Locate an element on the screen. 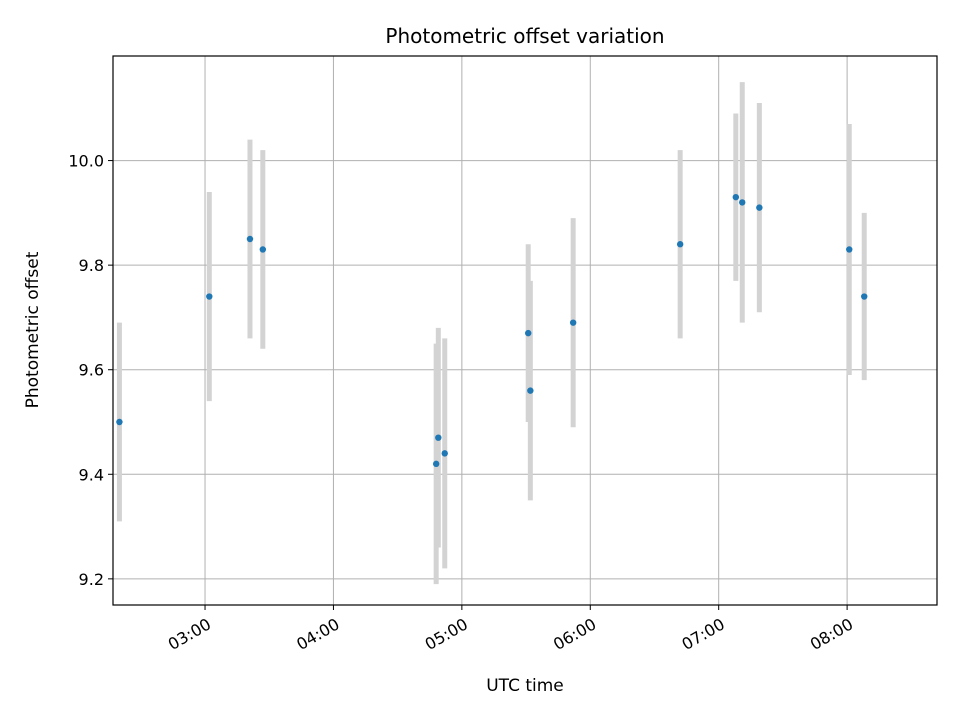 The height and width of the screenshot is (720, 960). y-axis: 9.2 9.4 9.6 9.8 10.0 is located at coordinates (90, 370).